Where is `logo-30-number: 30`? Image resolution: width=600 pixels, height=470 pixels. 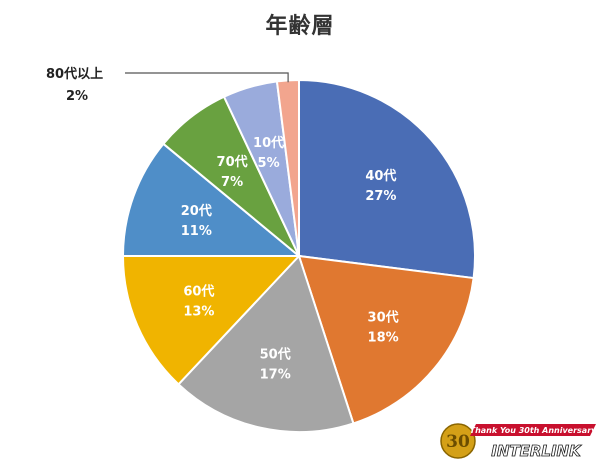 logo-30-number: 30 is located at coordinates (458, 442).